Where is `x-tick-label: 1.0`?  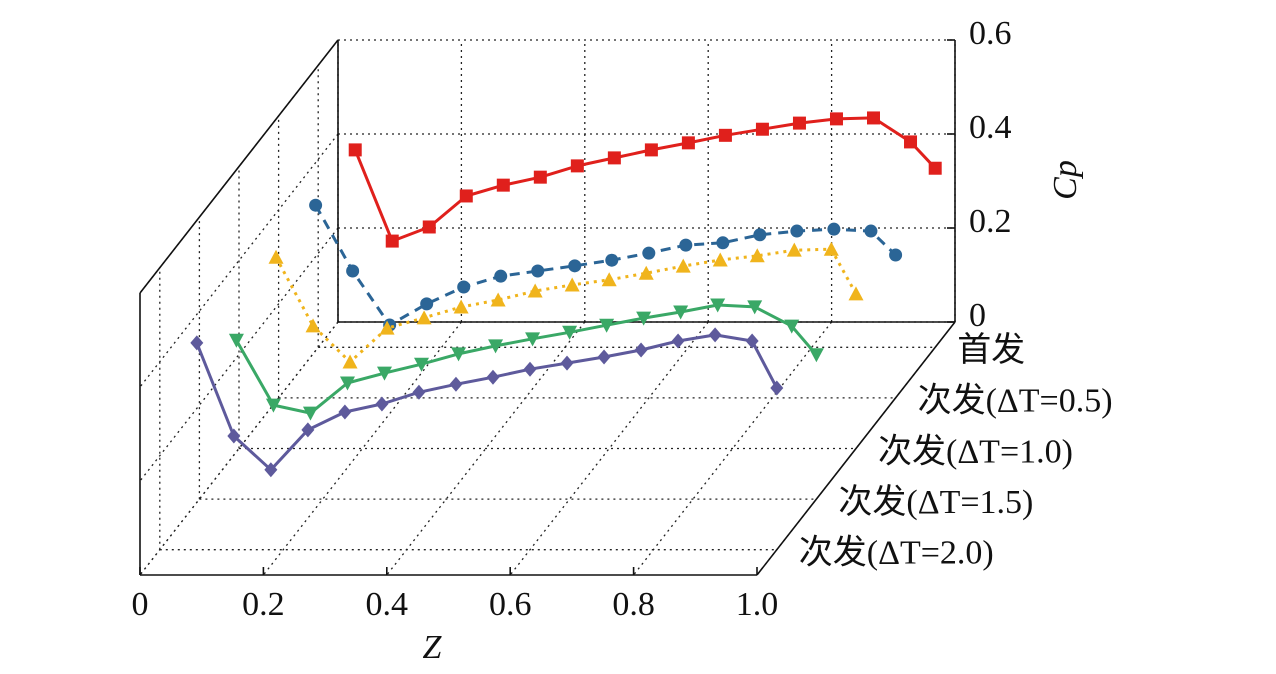
x-tick-label: 1.0 is located at coordinates (757, 604).